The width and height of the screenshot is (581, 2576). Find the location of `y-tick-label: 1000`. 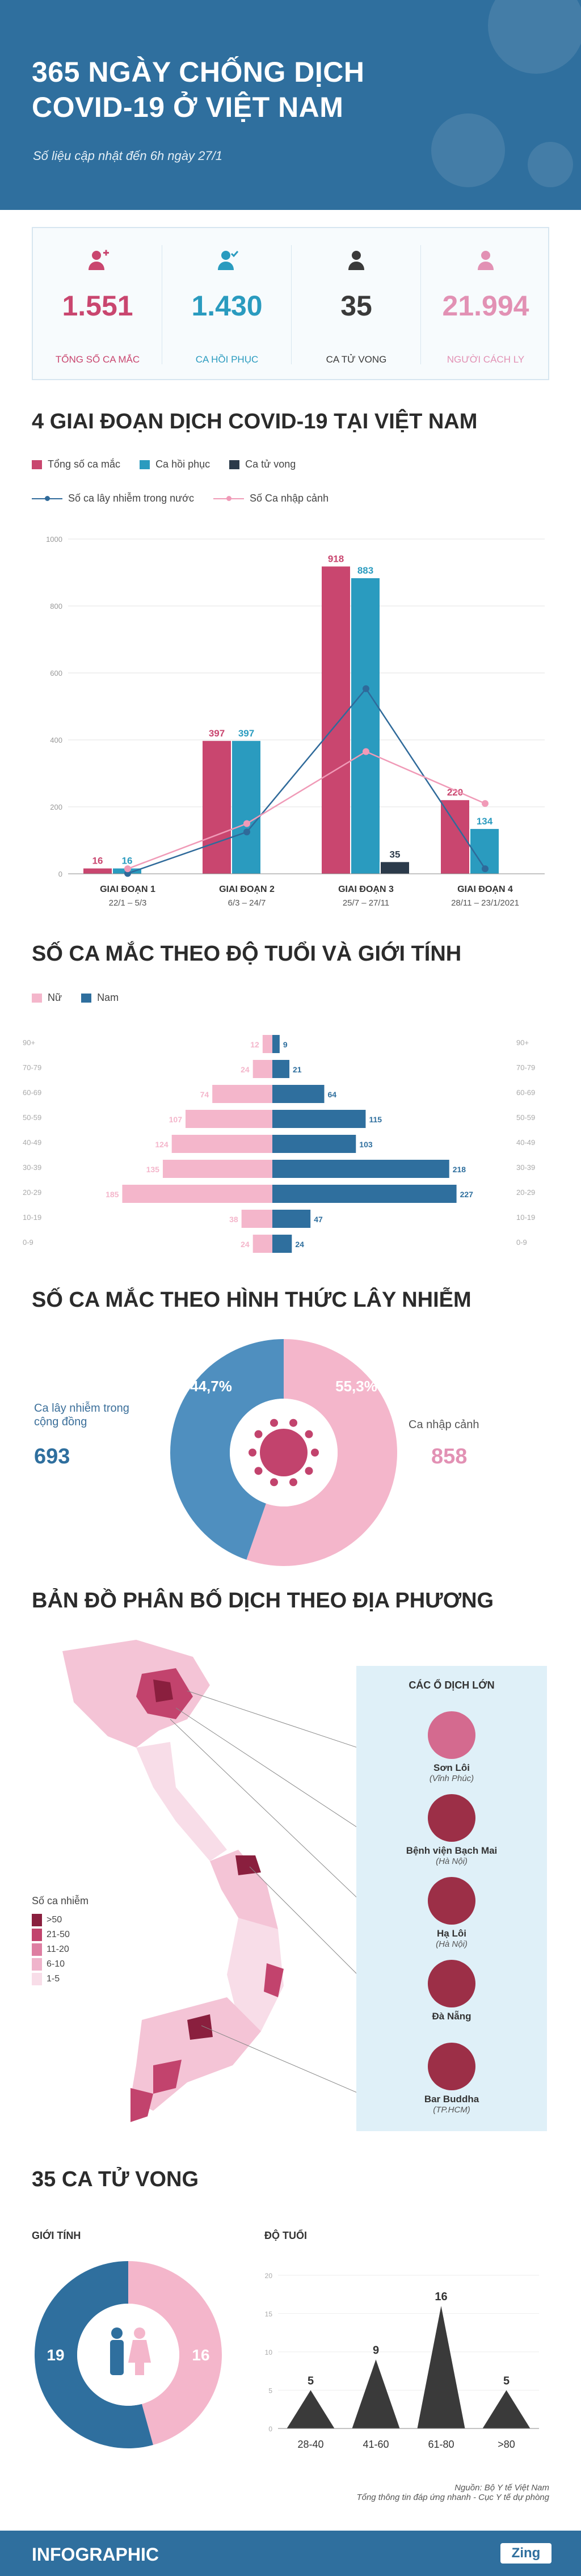

y-tick-label: 1000 is located at coordinates (54, 539).